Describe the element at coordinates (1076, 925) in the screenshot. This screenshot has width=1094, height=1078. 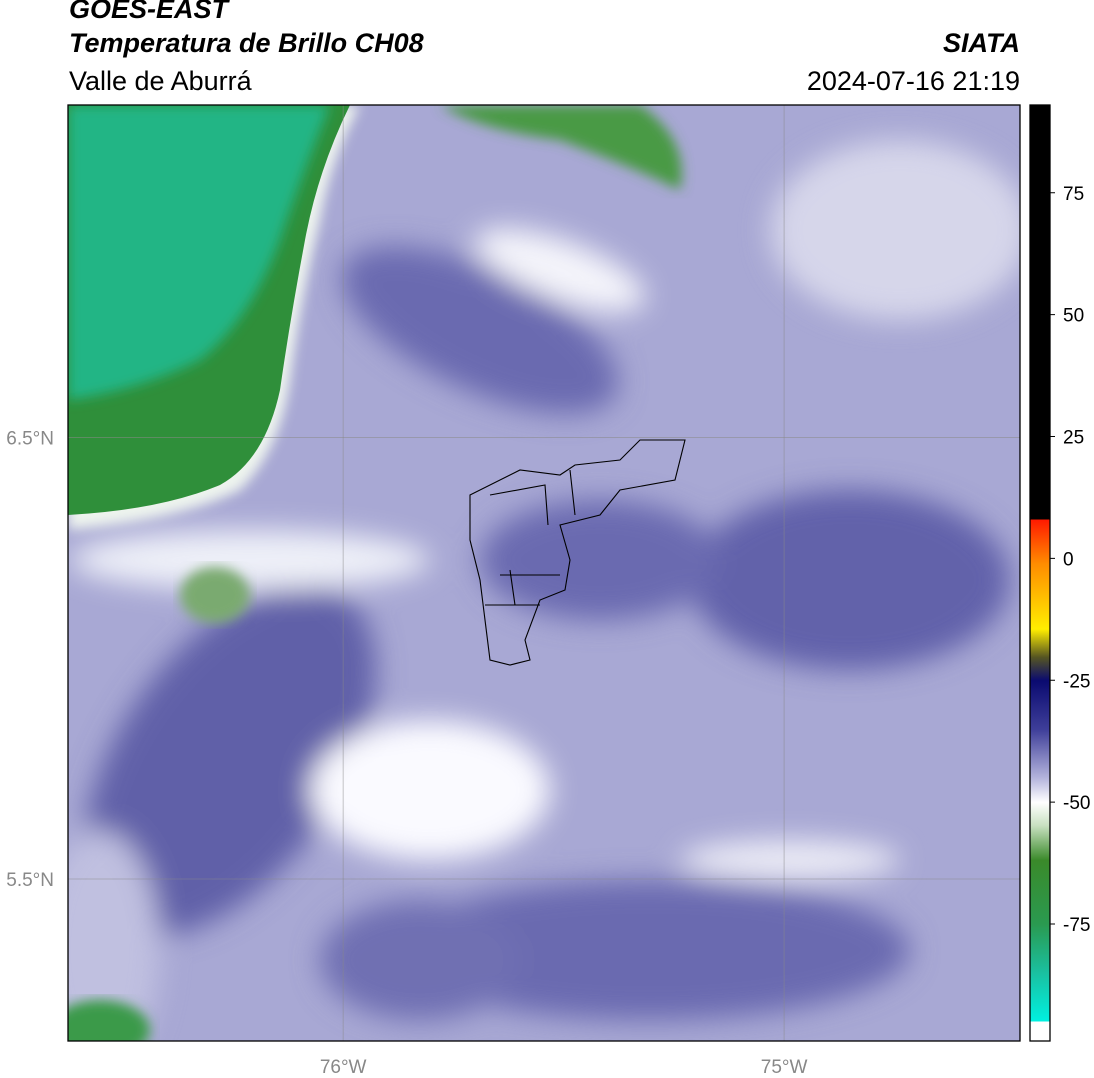
I see `colorbar-label: -75` at that location.